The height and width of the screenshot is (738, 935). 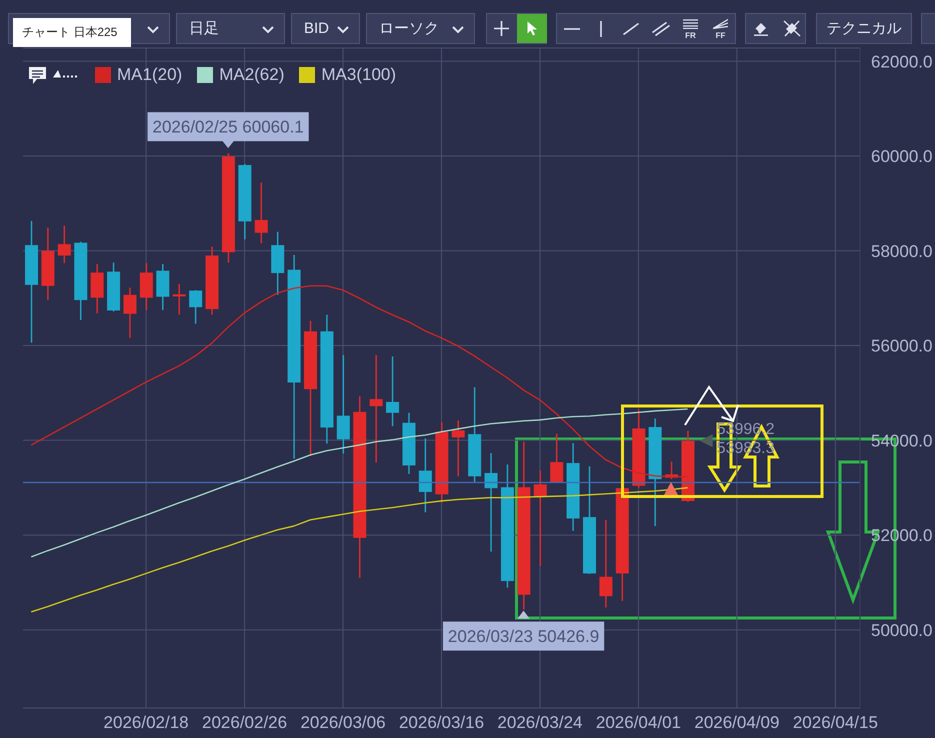 What do you see at coordinates (245, 722) in the screenshot?
I see `x-tick-label: 2026/02/26` at bounding box center [245, 722].